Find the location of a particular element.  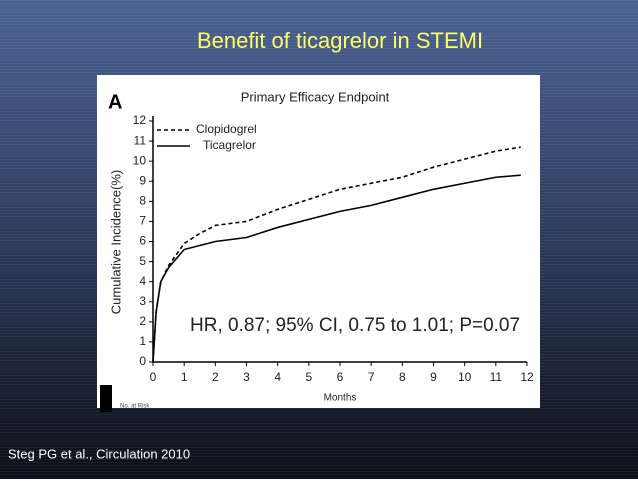

x-tick-label: 12 is located at coordinates (527, 377).